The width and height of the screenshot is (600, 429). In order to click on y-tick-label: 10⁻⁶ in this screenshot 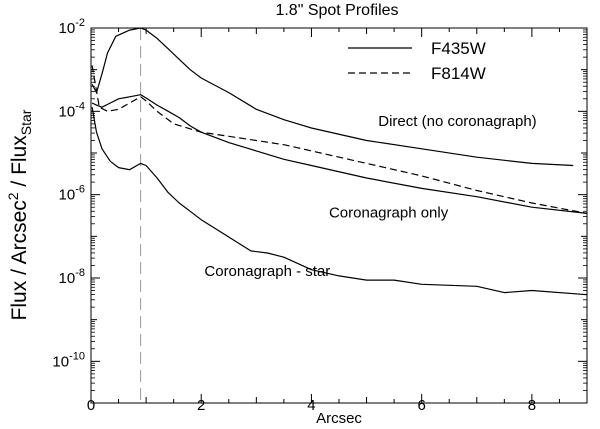, I will do `click(72, 194)`.